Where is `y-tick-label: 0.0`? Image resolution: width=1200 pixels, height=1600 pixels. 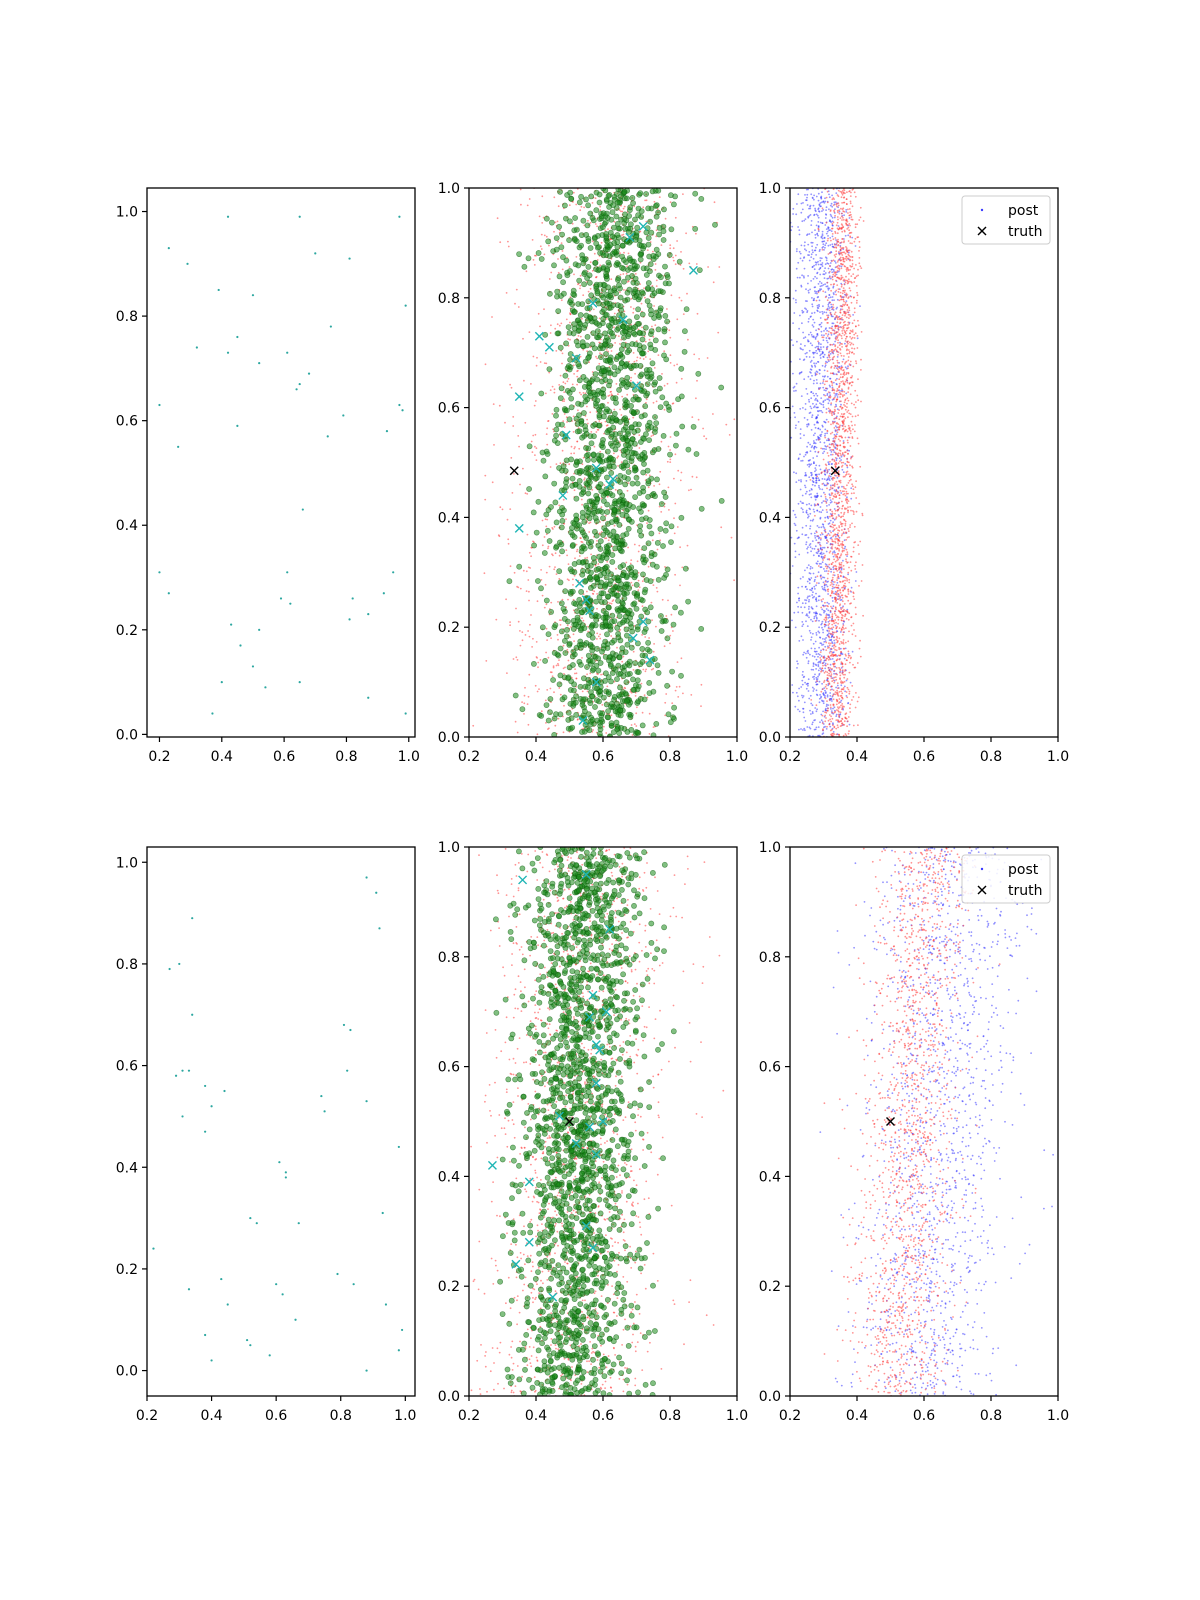 y-tick-label: 0.0 is located at coordinates (127, 735).